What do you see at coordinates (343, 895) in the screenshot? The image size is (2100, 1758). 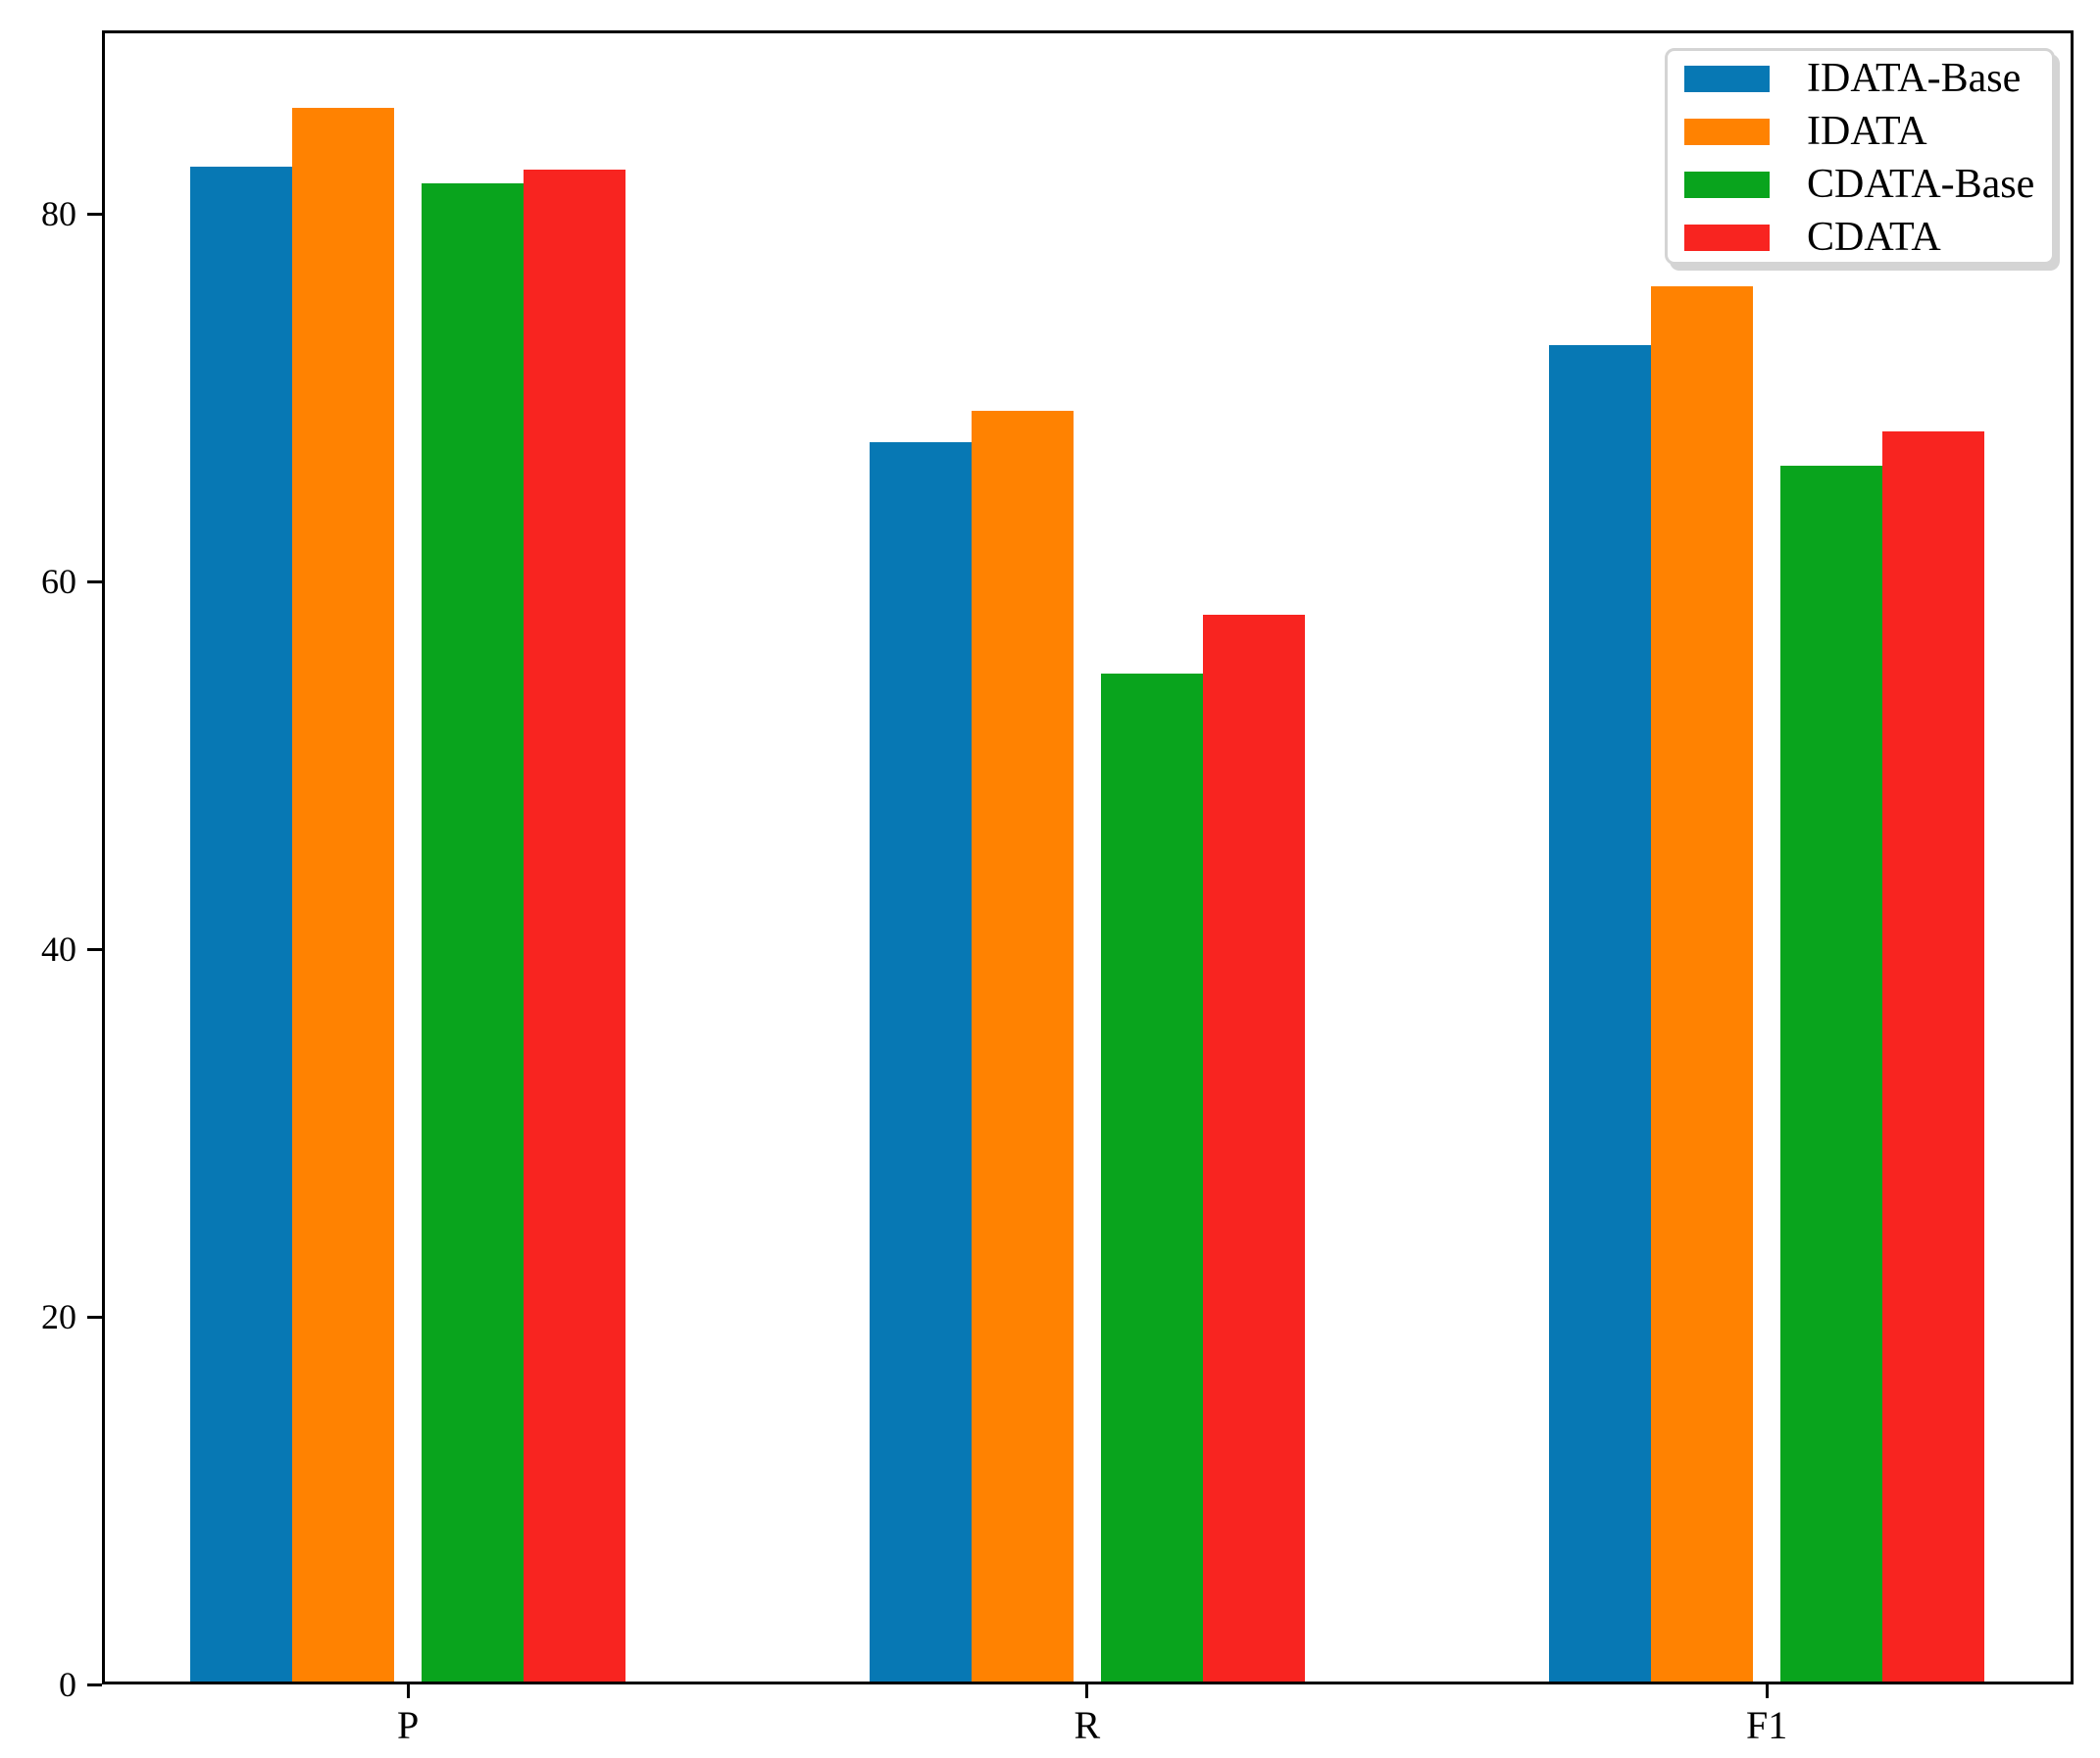 I see `bar-idata-p` at bounding box center [343, 895].